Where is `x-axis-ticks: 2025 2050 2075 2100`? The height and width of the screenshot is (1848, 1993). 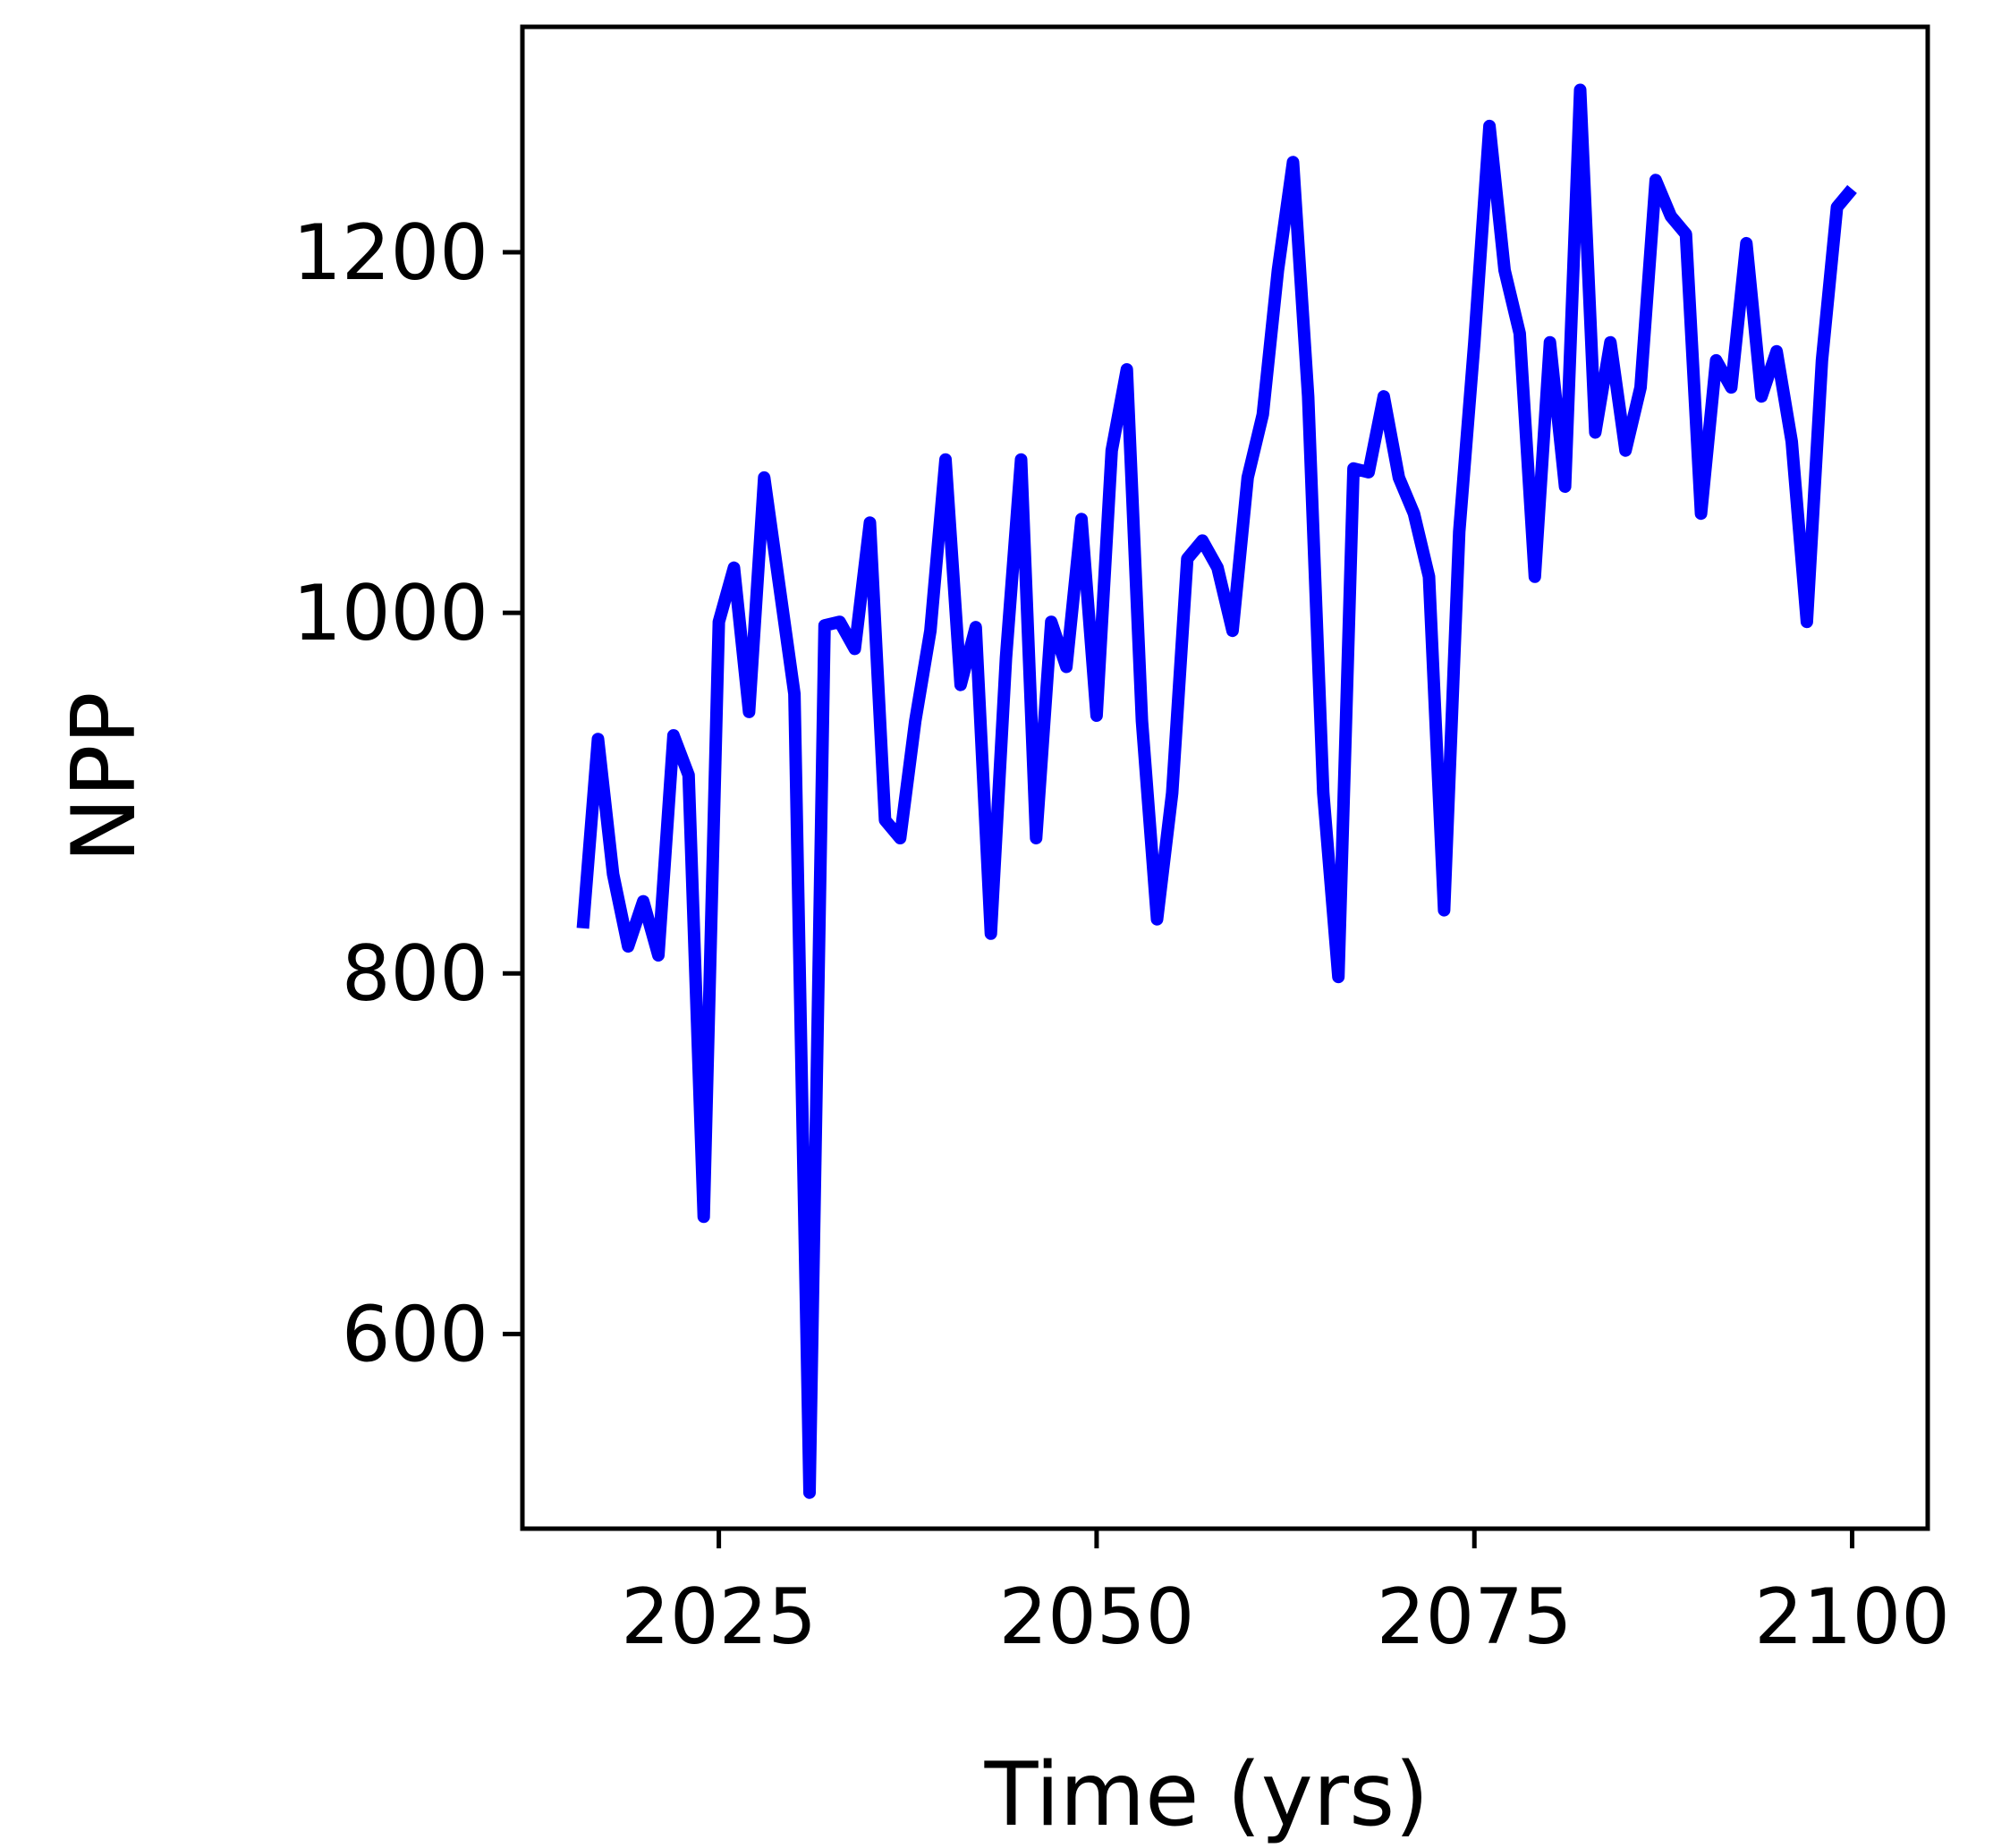 x-axis-ticks: 2025 2050 2075 2100 is located at coordinates (1285, 1596).